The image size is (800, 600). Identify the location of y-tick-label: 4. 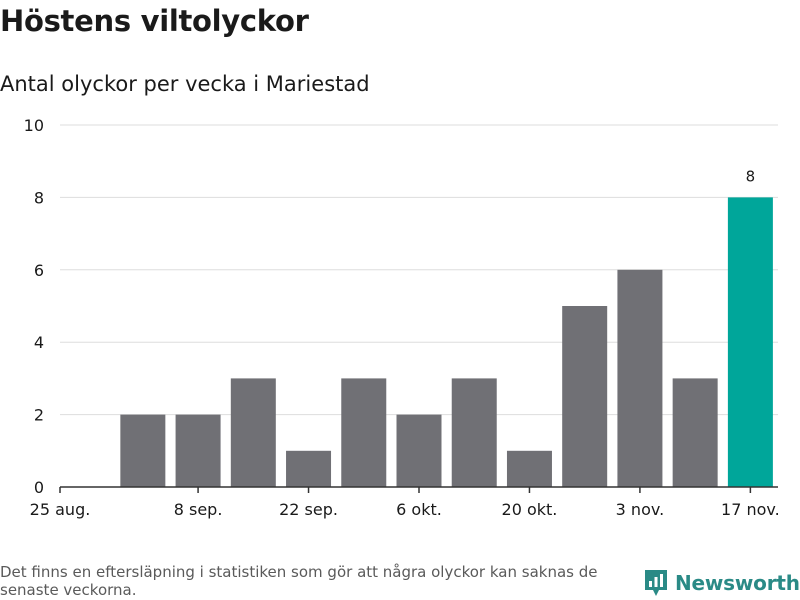
(39, 342).